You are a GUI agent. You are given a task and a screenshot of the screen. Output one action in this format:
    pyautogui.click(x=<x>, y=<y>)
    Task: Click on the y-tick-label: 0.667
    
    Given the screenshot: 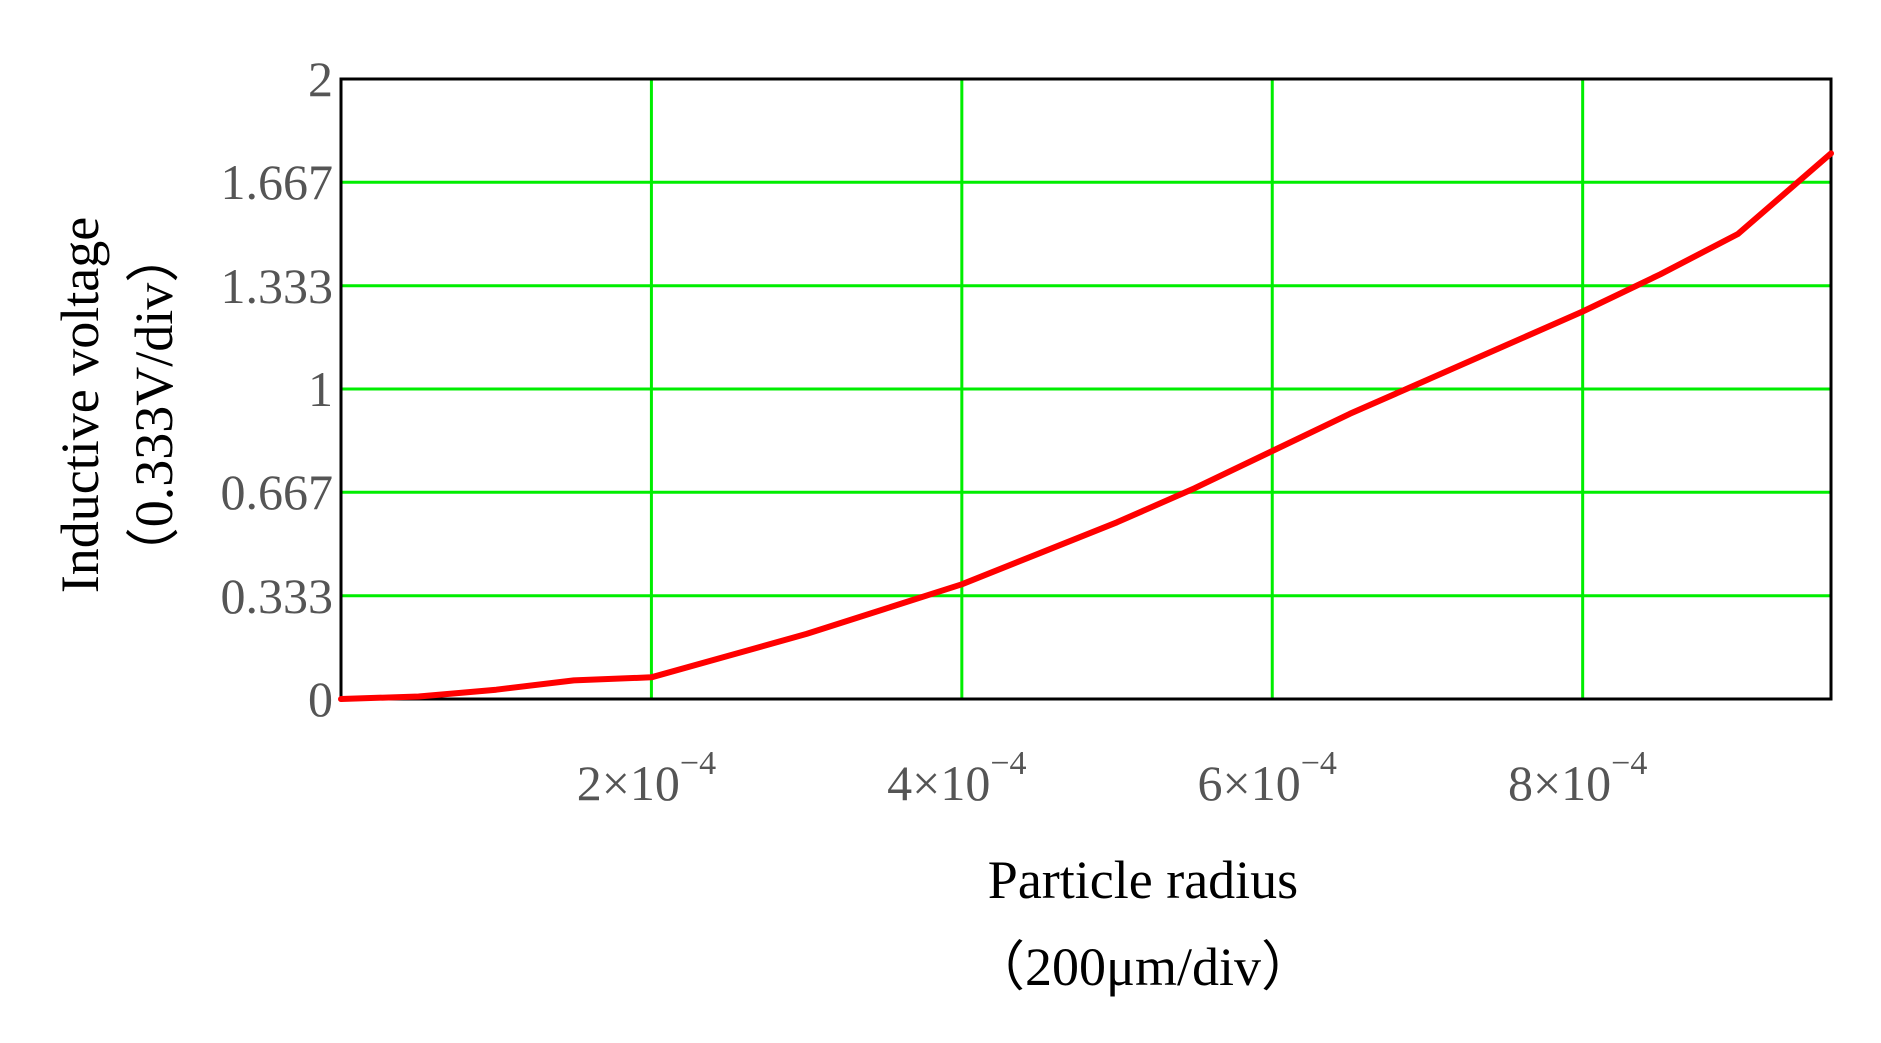 What is the action you would take?
    pyautogui.click(x=277, y=492)
    